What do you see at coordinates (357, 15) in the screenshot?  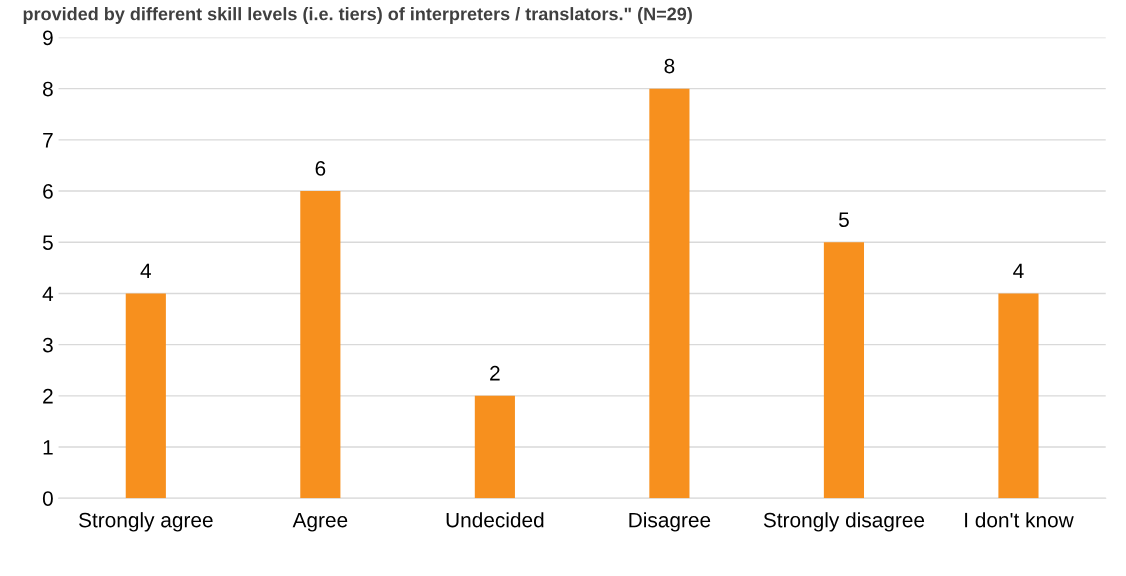 I see `chart-title: provided by different skill levels (i.e. tiers) of interpreters / translators." (N=29)` at bounding box center [357, 15].